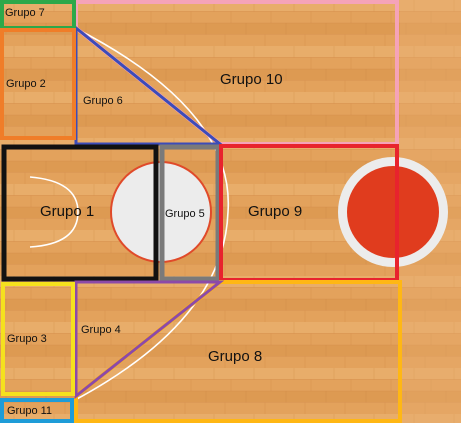 This screenshot has width=461, height=423. What do you see at coordinates (67, 211) in the screenshot?
I see `label-grupo-1: Grupo 1` at bounding box center [67, 211].